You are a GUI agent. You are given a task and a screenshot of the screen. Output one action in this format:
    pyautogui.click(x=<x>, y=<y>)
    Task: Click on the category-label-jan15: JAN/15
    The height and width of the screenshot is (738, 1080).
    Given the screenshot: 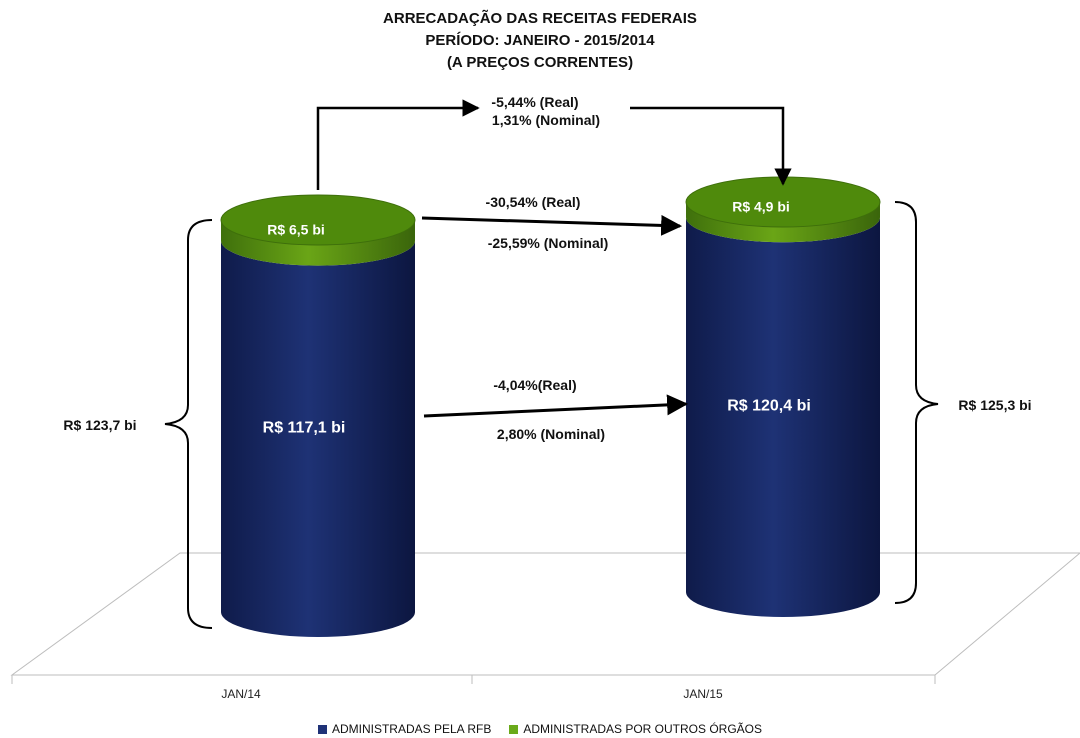 What is the action you would take?
    pyautogui.click(x=703, y=694)
    